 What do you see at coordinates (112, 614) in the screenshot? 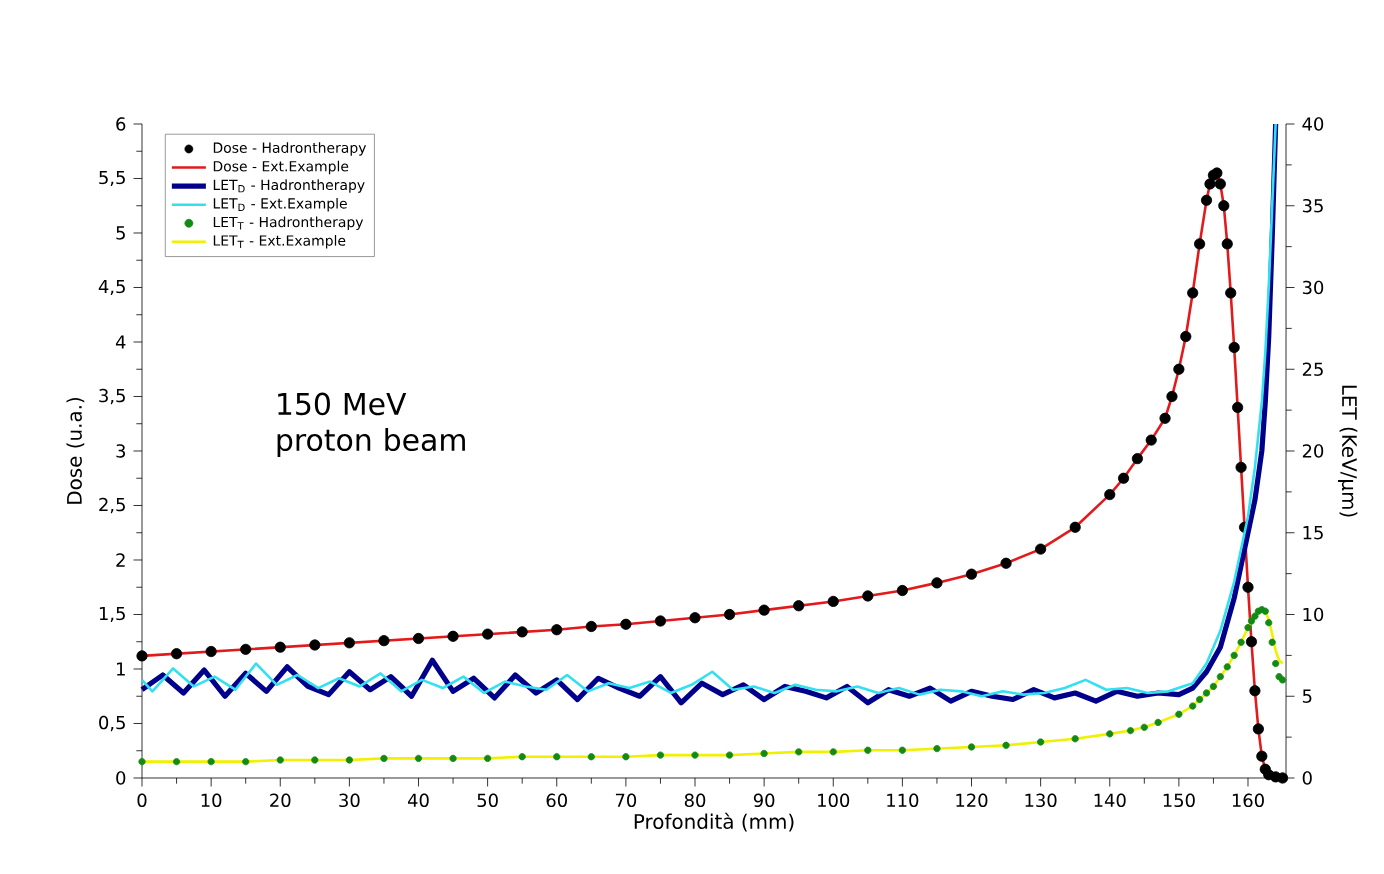
I see `y-tick-label: 1,5` at bounding box center [112, 614].